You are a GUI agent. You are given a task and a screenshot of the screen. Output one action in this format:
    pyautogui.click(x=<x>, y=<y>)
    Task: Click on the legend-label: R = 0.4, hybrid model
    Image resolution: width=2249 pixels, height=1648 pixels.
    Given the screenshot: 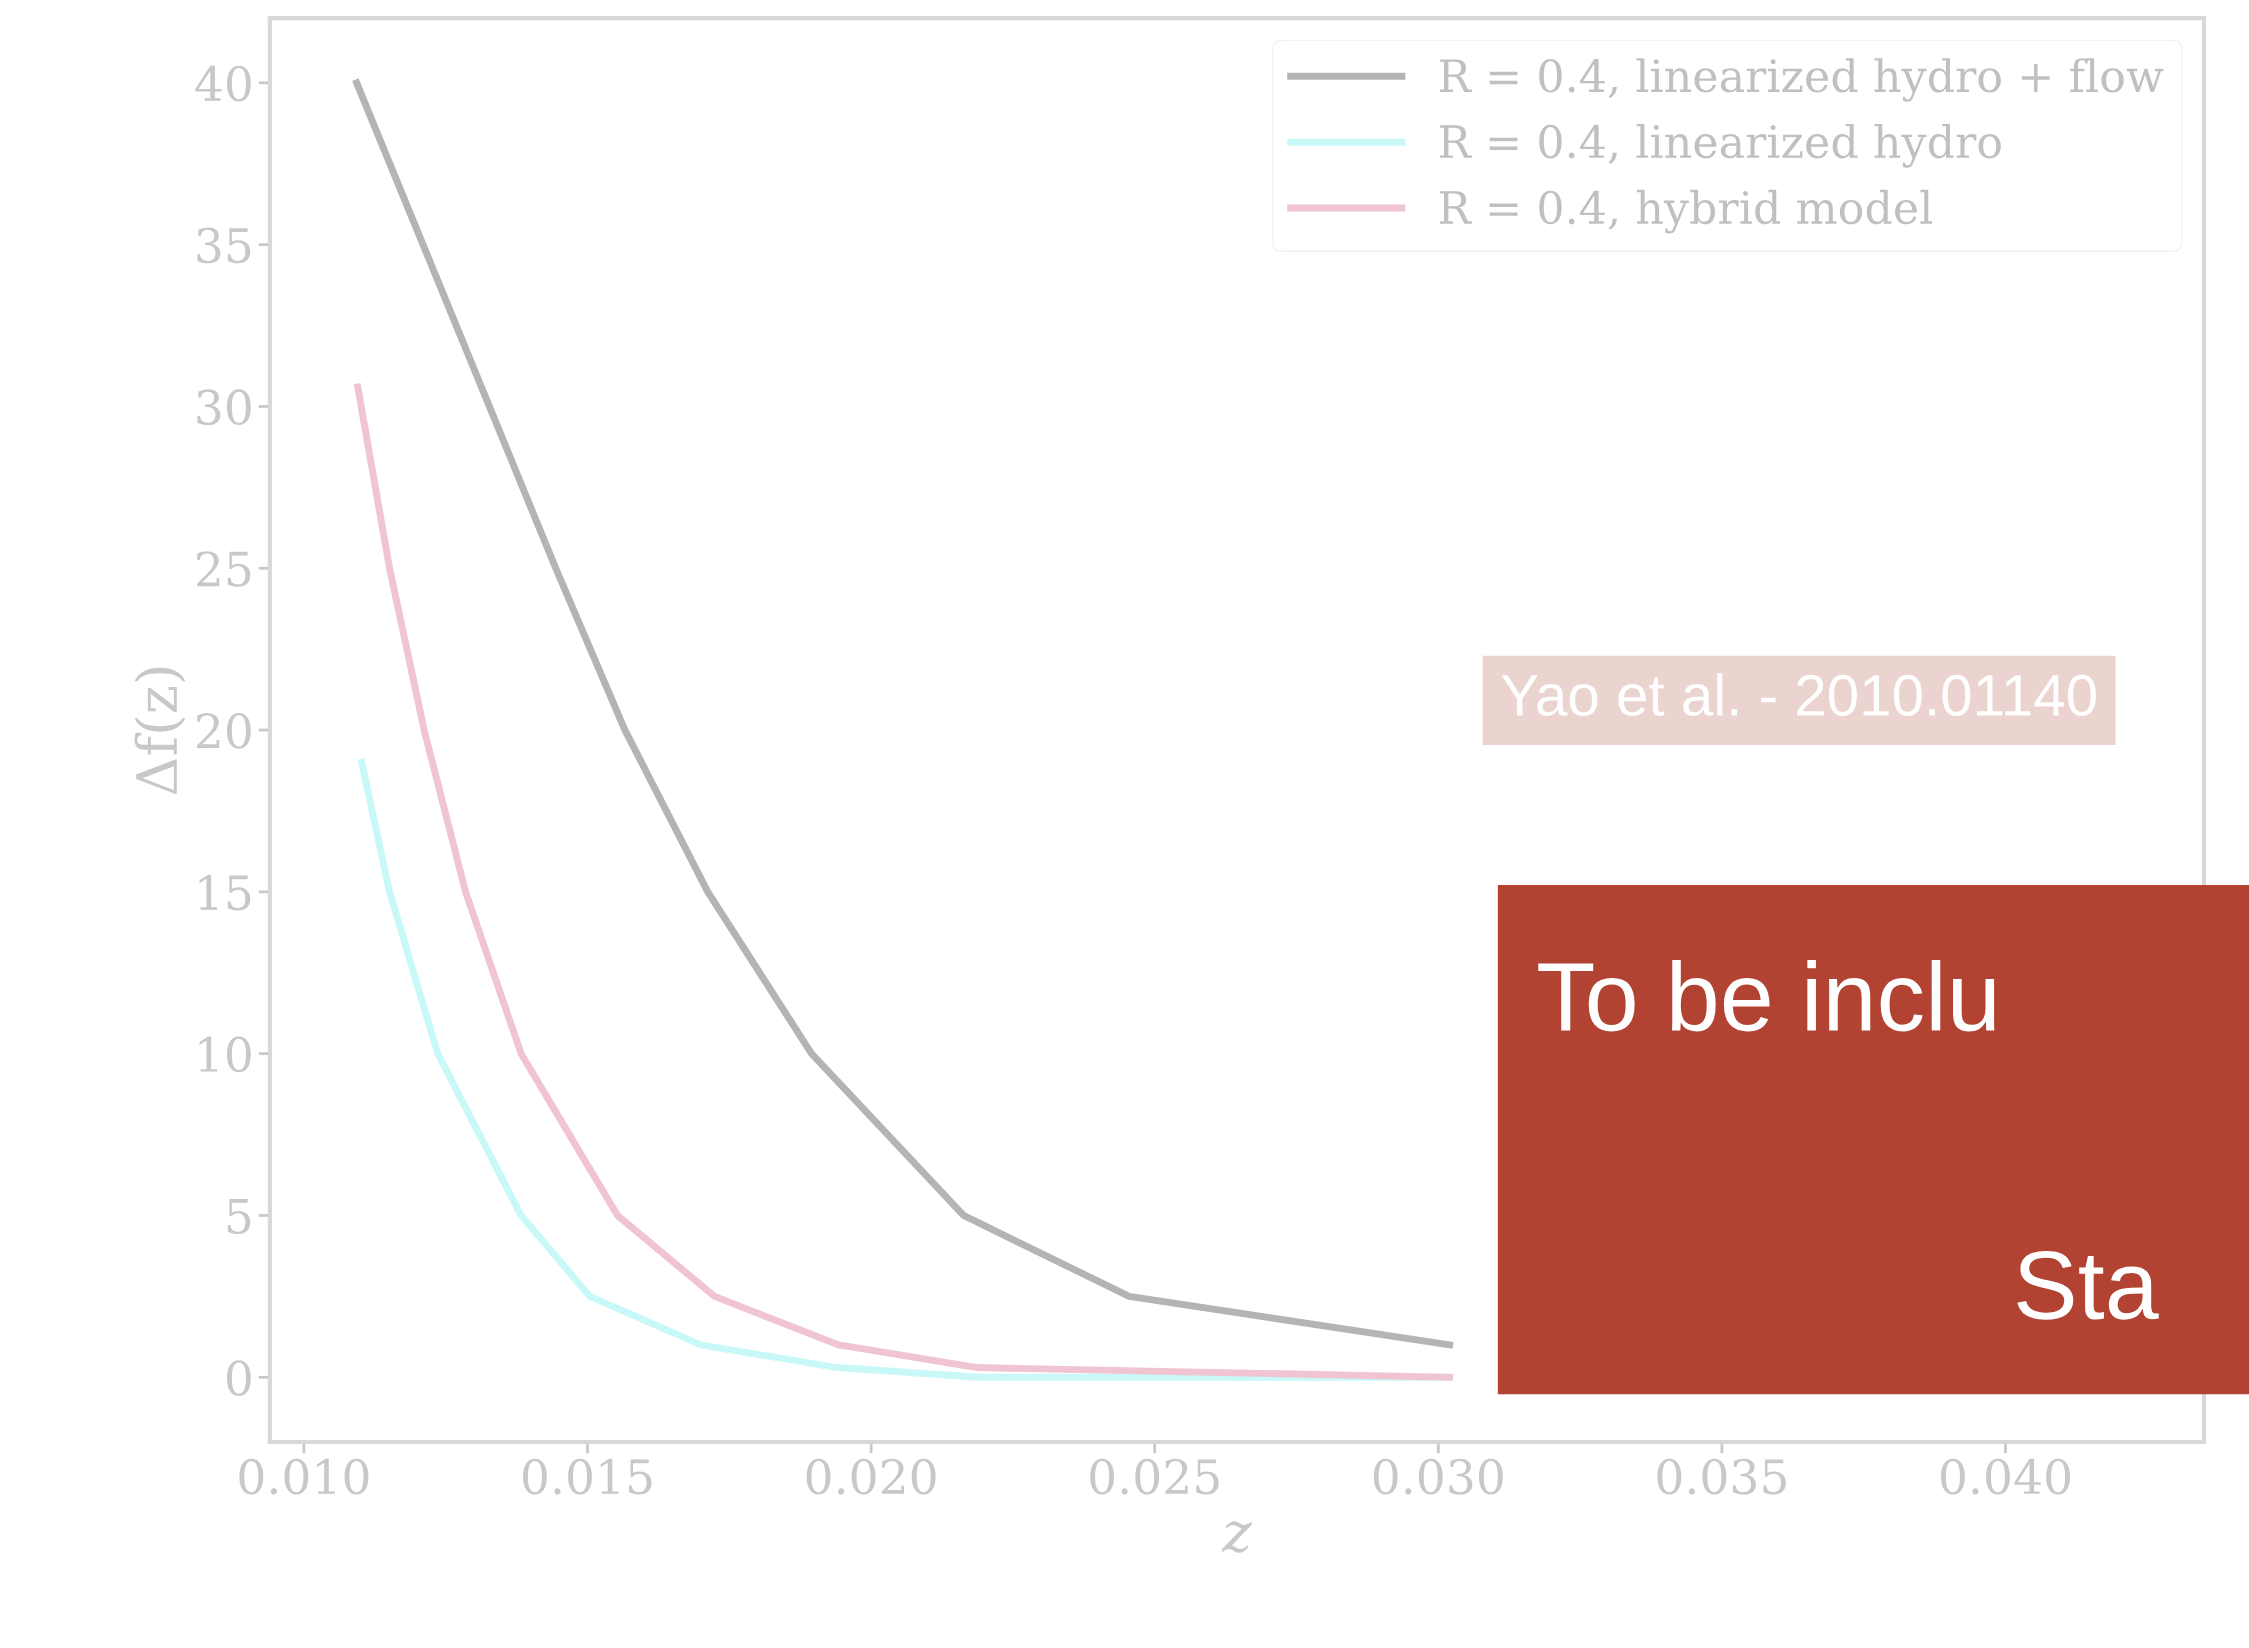 What is the action you would take?
    pyautogui.click(x=1686, y=211)
    